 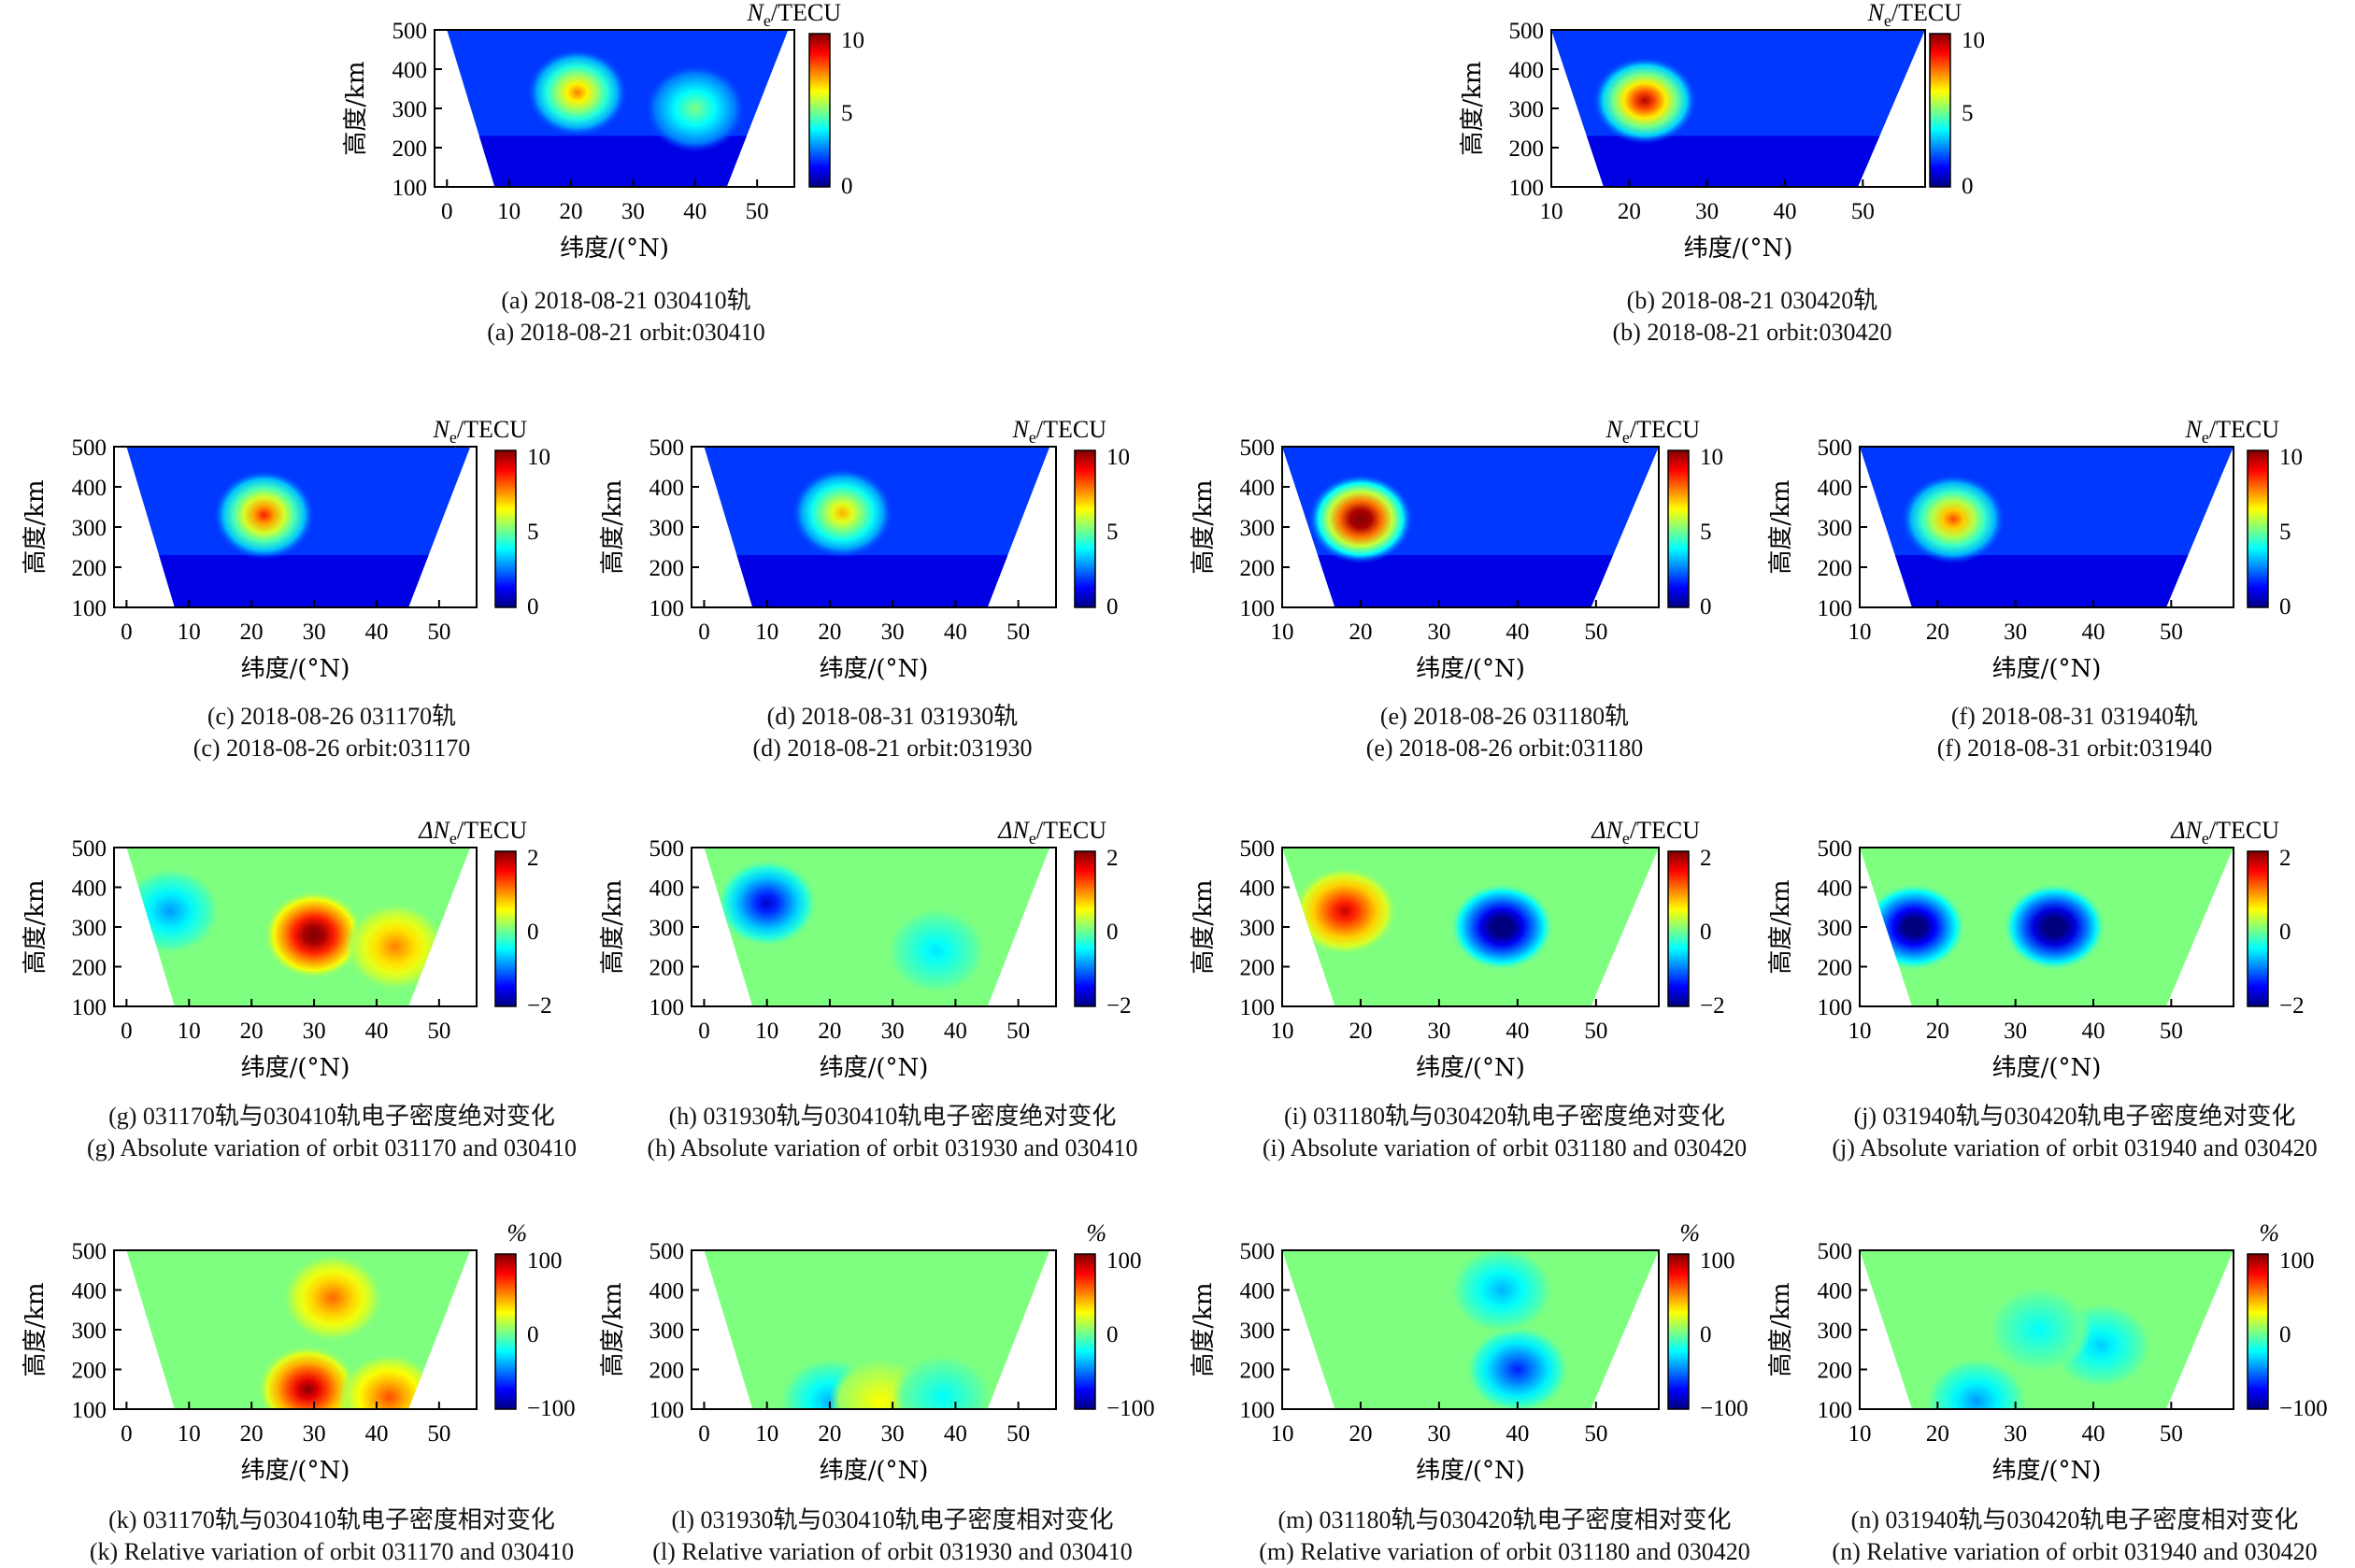 I want to click on caption-cn: (j) 031940轨与030420轨电子密度绝对变化, so click(x=2074, y=1116).